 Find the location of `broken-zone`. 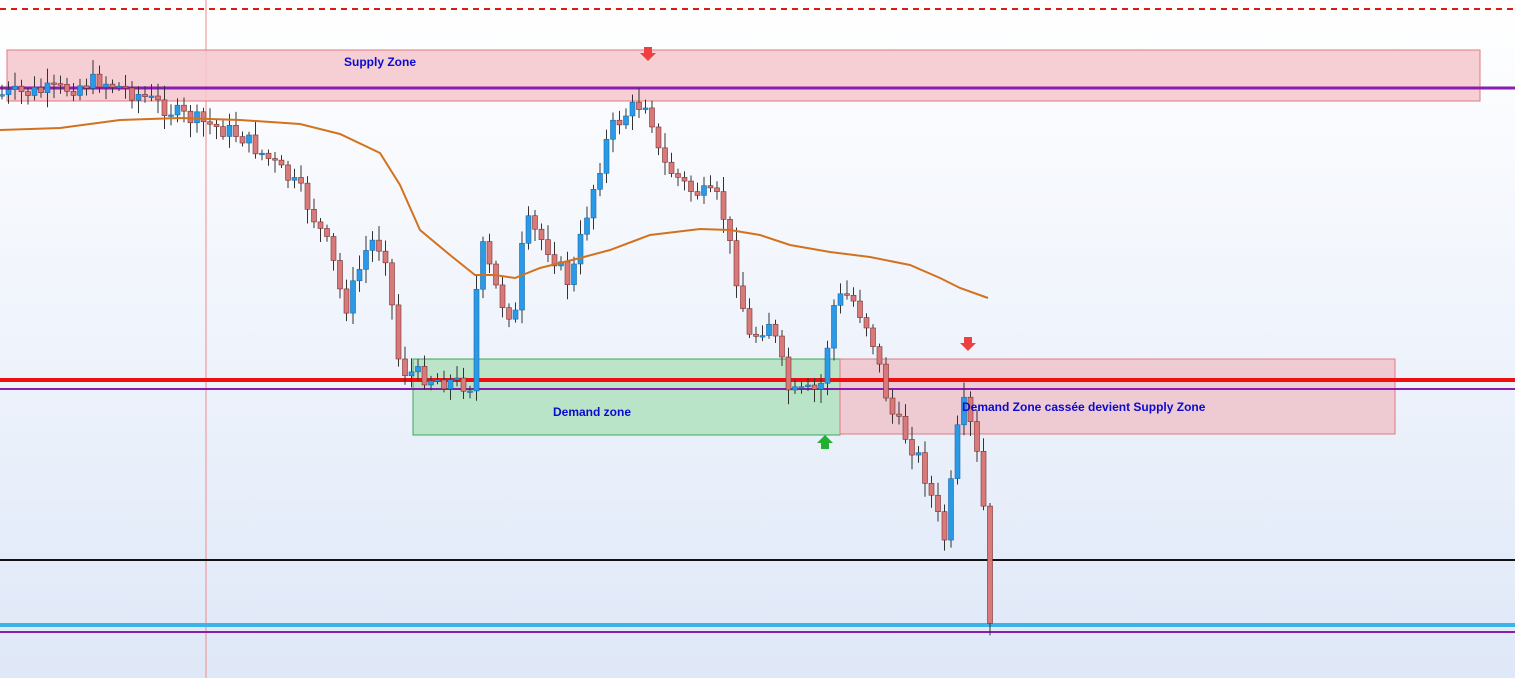

broken-zone is located at coordinates (1117, 396).